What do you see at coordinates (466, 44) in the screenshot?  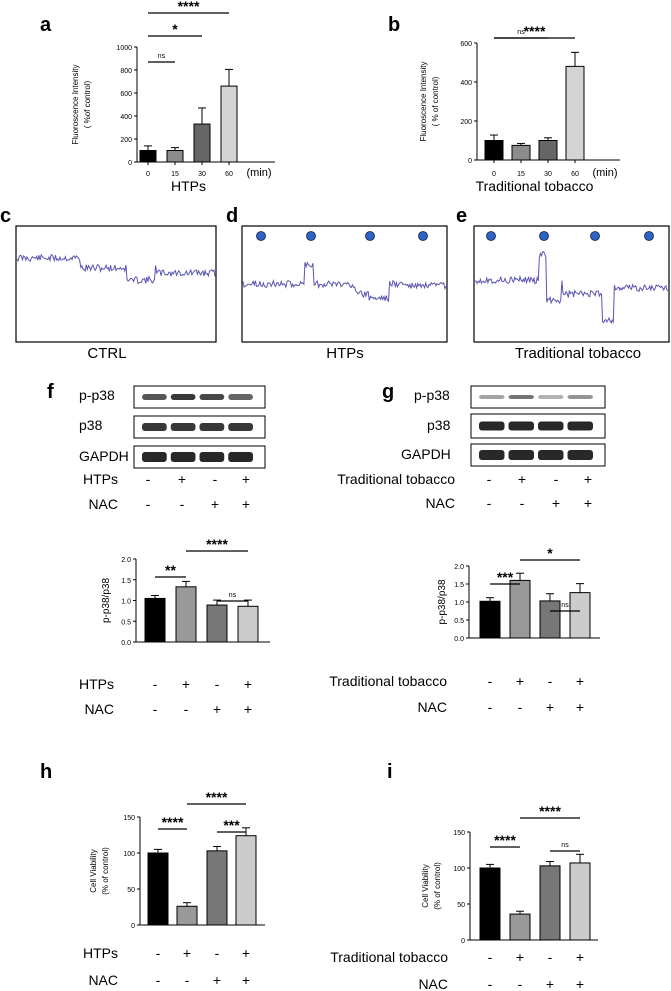 I see `y-tick-label: 600` at bounding box center [466, 44].